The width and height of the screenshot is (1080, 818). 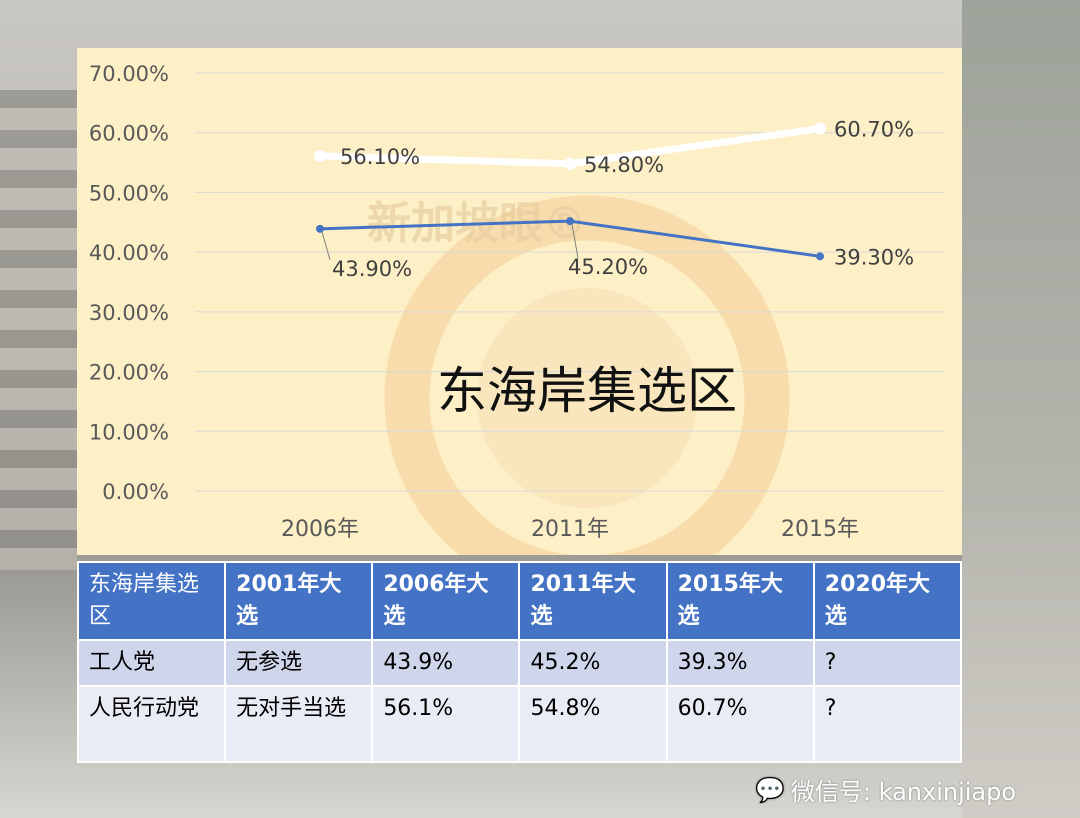 What do you see at coordinates (446, 724) in the screenshot?
I see `table-cell: 56.1%` at bounding box center [446, 724].